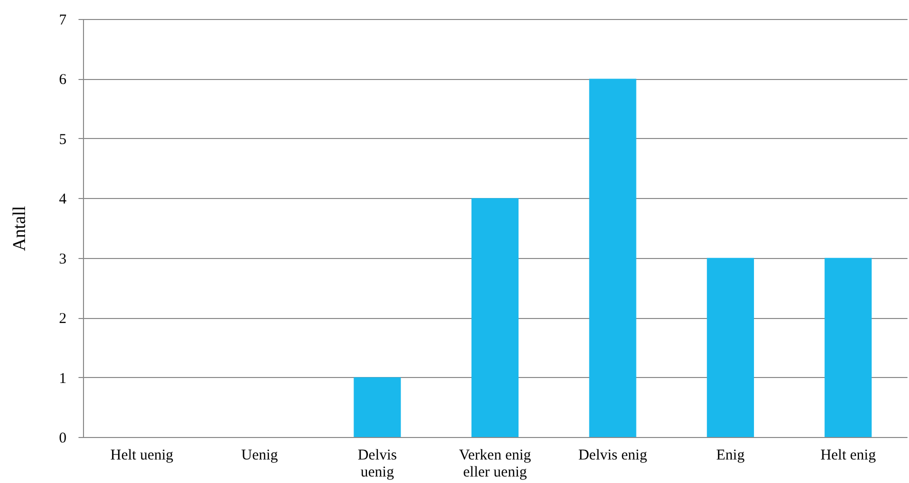  Describe the element at coordinates (63, 20) in the screenshot. I see `y-tick-label: 7` at that location.